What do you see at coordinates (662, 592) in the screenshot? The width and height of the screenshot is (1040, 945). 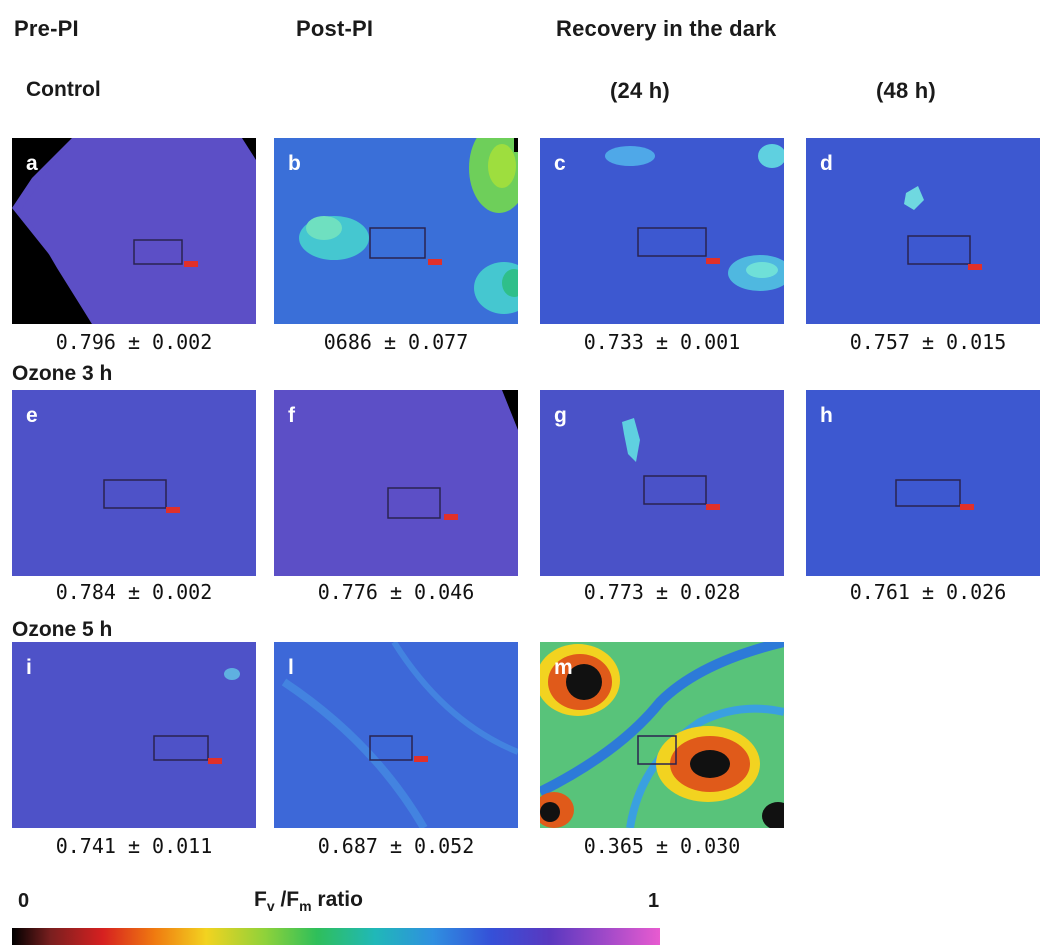 I see `value-g: 0.773 ± 0.028` at bounding box center [662, 592].